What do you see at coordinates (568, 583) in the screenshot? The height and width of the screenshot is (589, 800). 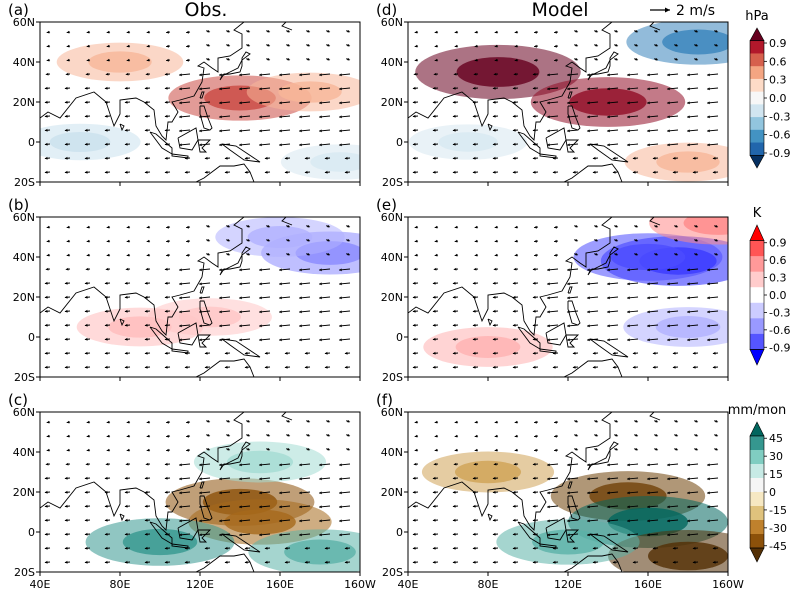 I see `lon-tick-label: 120E` at bounding box center [568, 583].